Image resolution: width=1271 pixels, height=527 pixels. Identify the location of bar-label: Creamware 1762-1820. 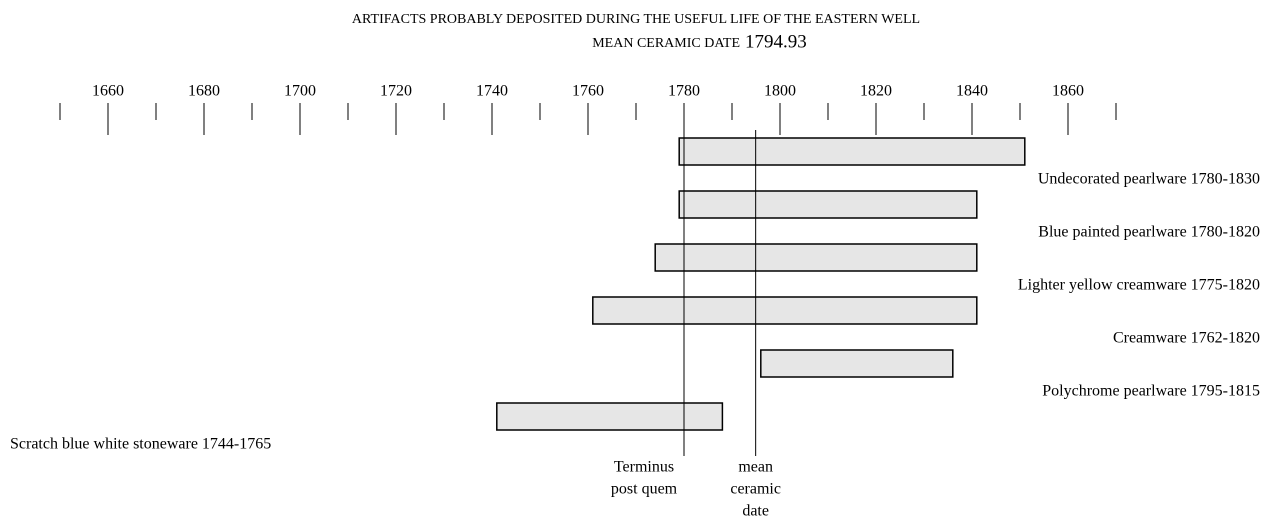
(1186, 338).